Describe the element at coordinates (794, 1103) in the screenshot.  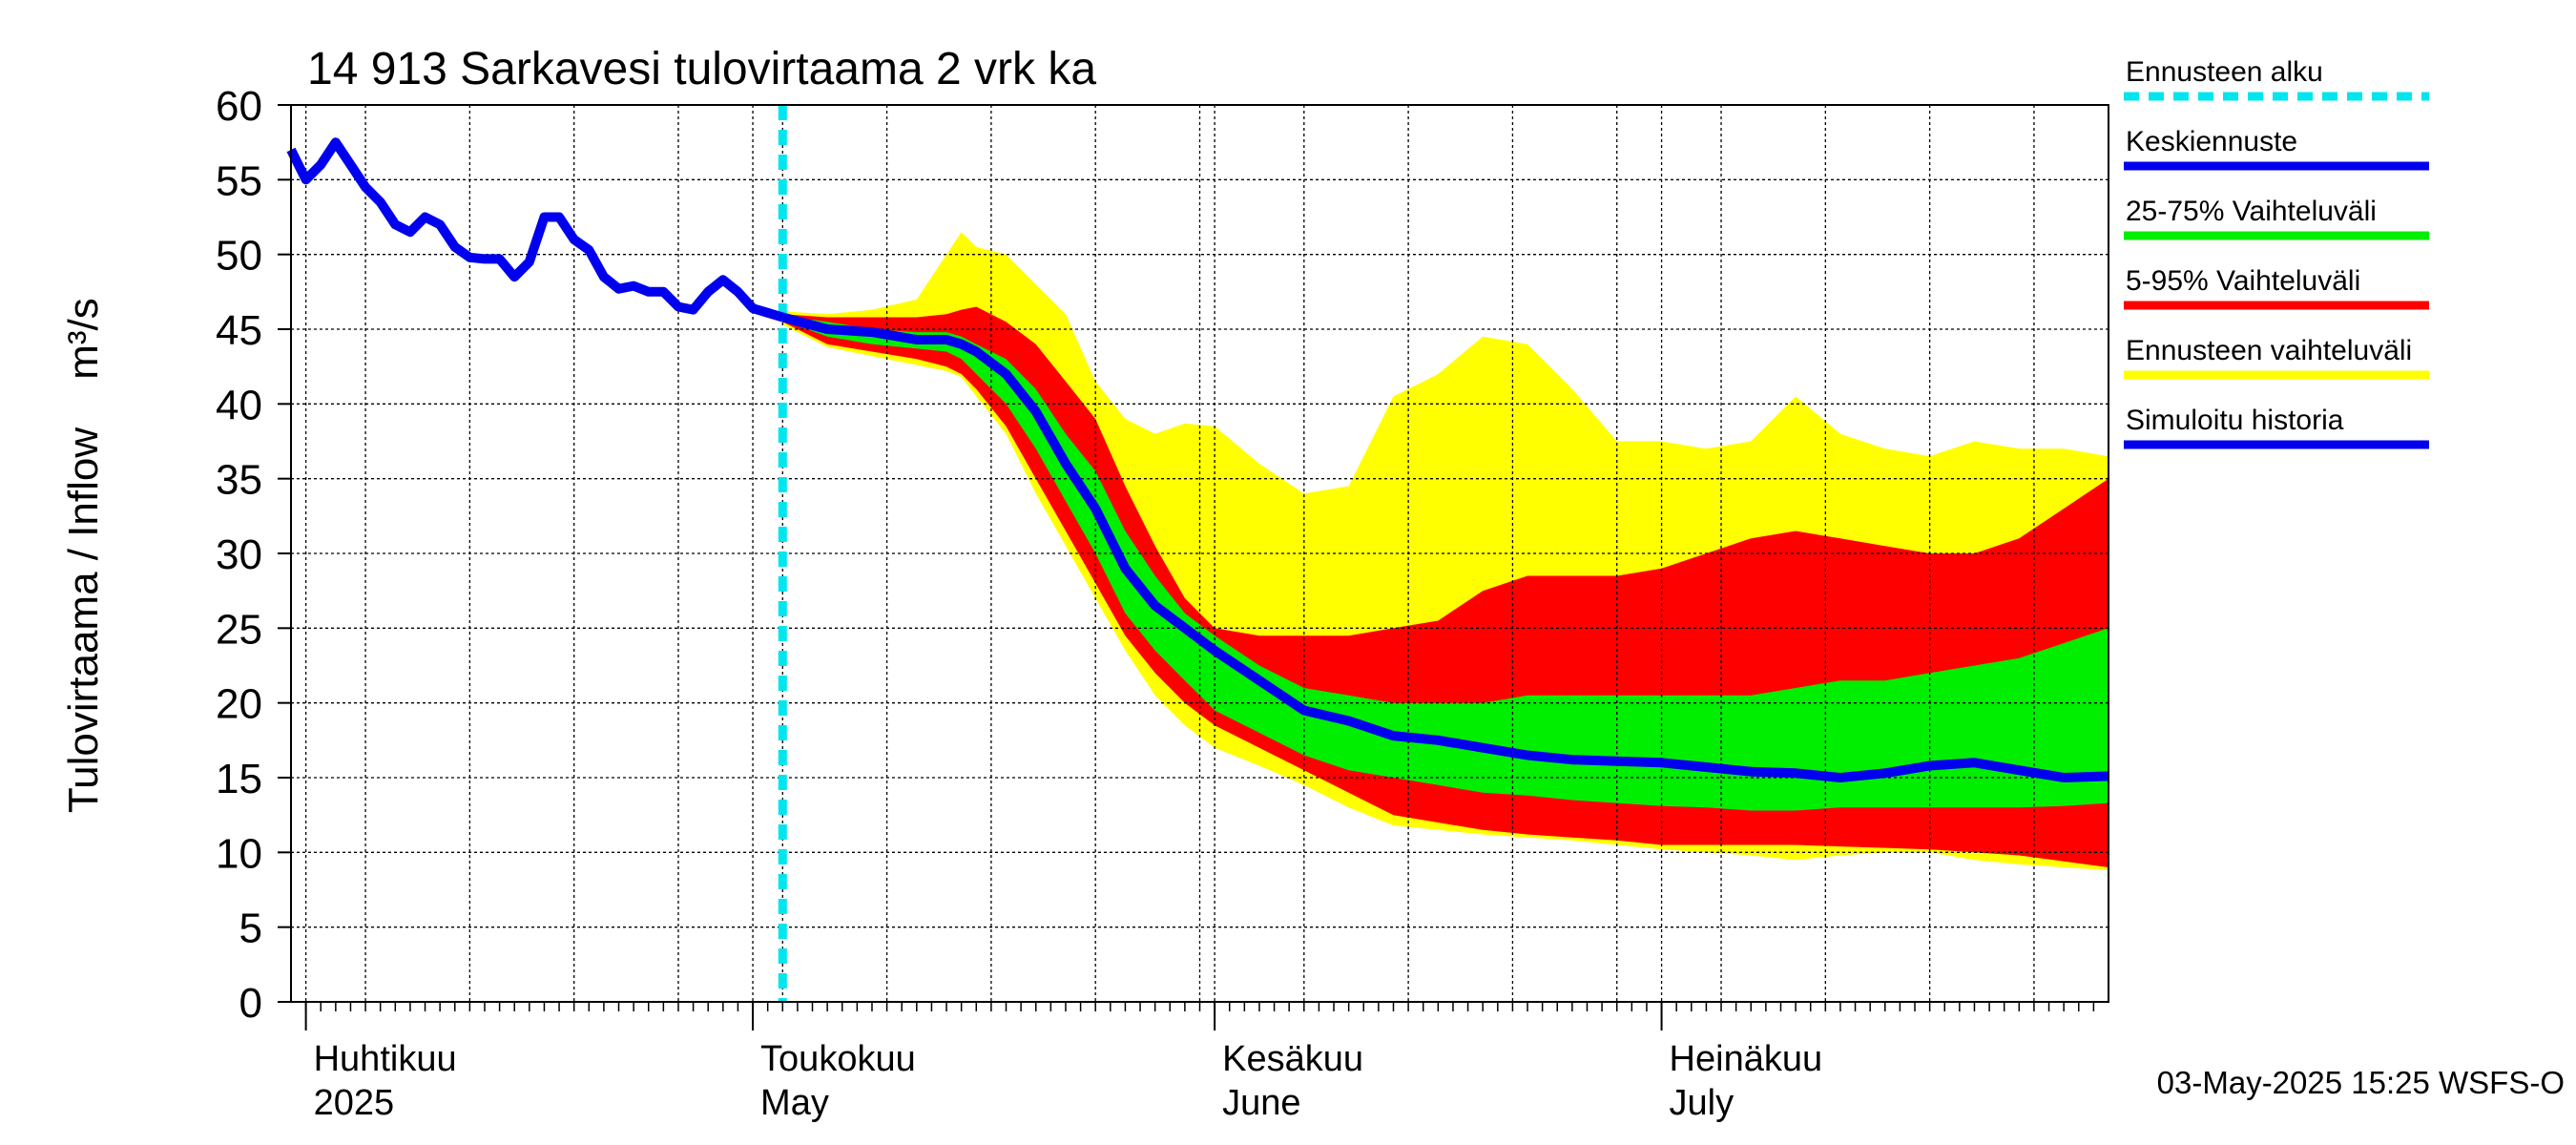
I see `x-month-label-en: May` at that location.